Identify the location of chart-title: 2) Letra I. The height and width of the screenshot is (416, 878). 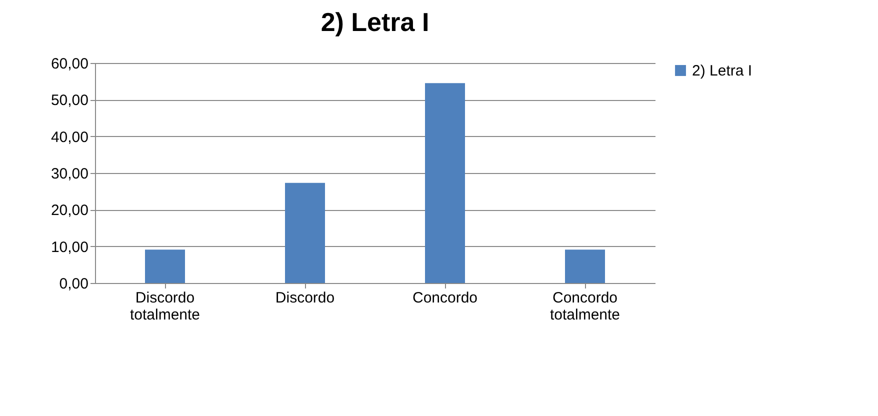
(375, 22).